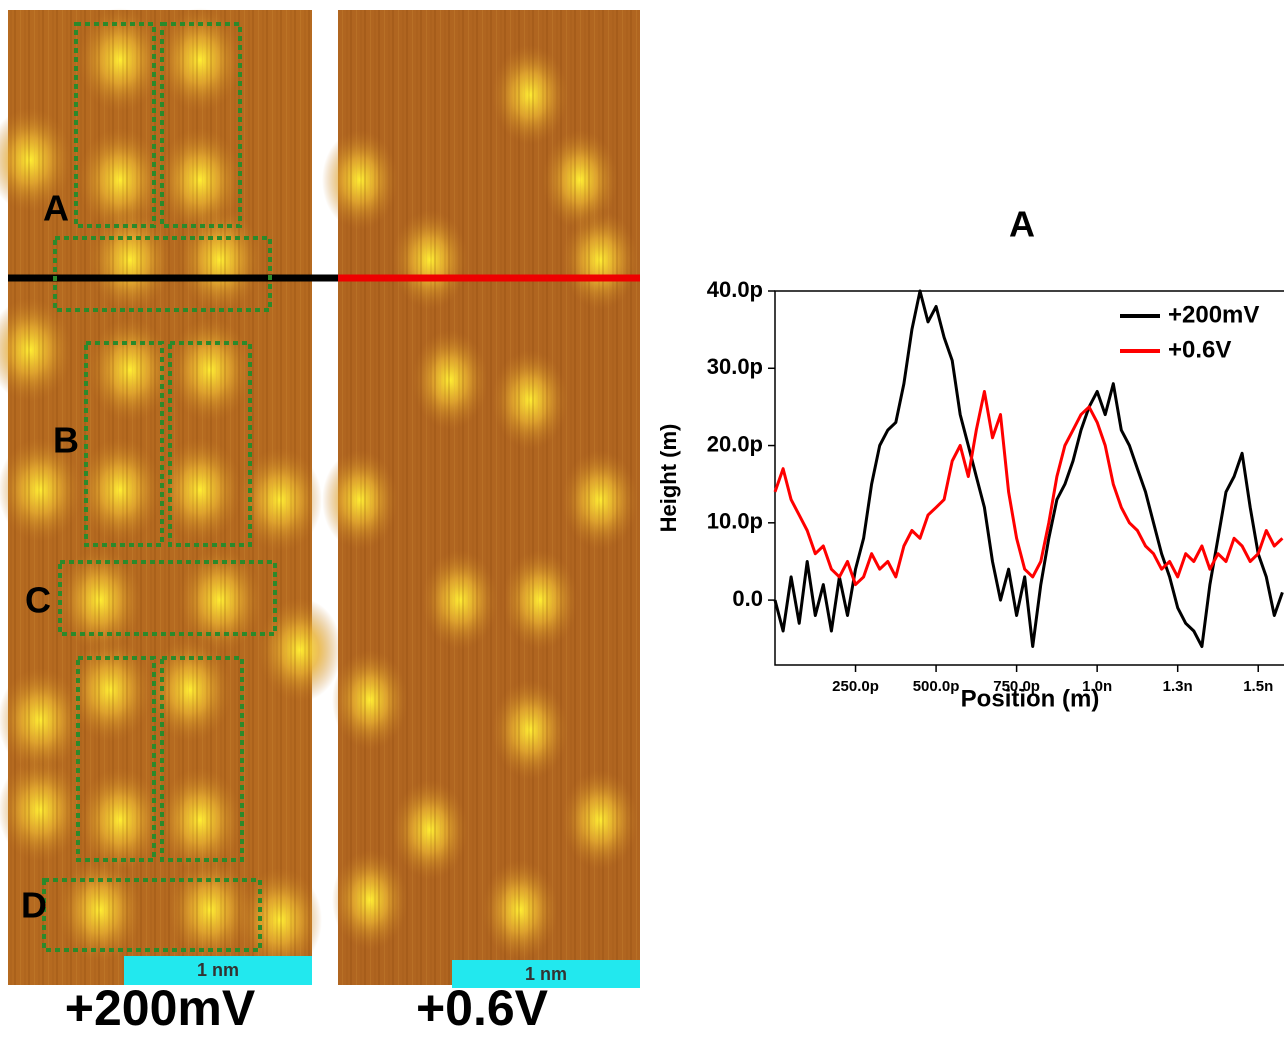  I want to click on region-label: A, so click(56, 208).